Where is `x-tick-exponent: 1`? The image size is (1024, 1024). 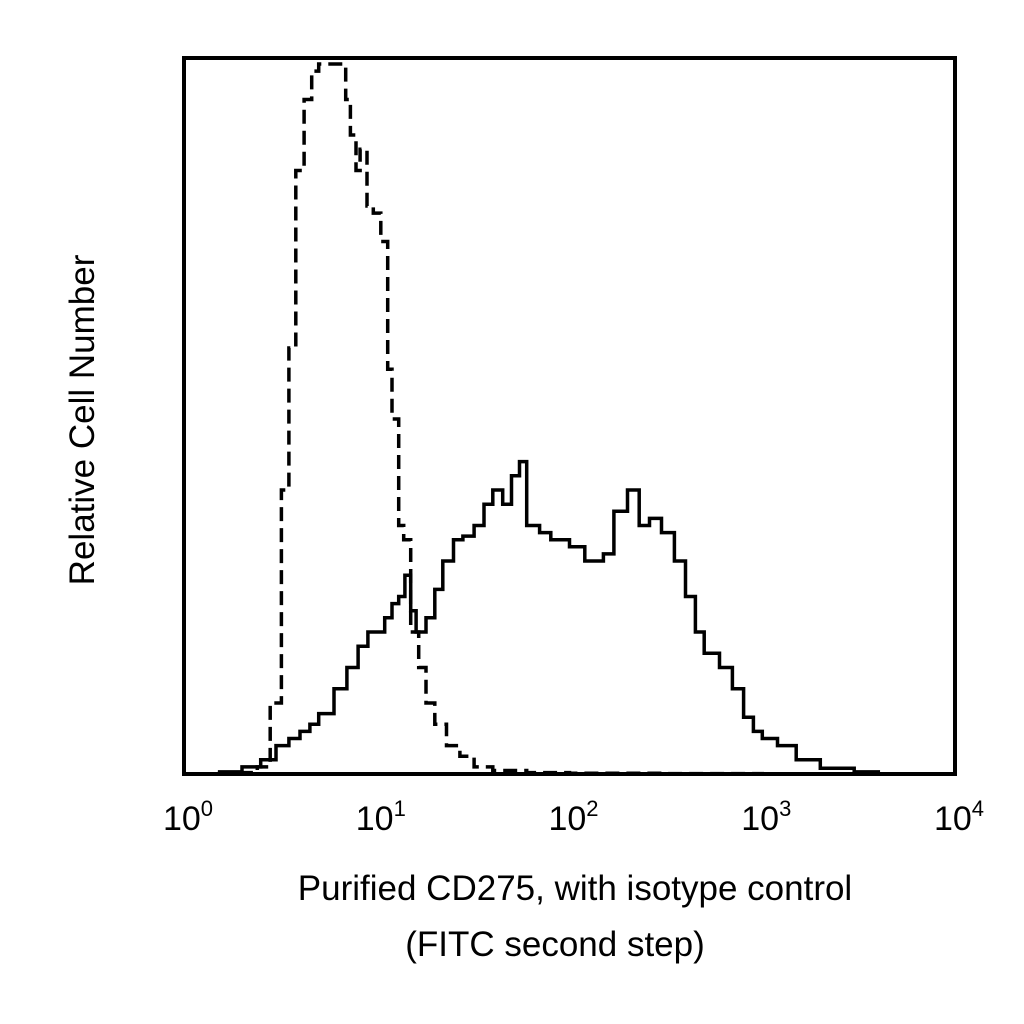
x-tick-exponent: 1 is located at coordinates (400, 808).